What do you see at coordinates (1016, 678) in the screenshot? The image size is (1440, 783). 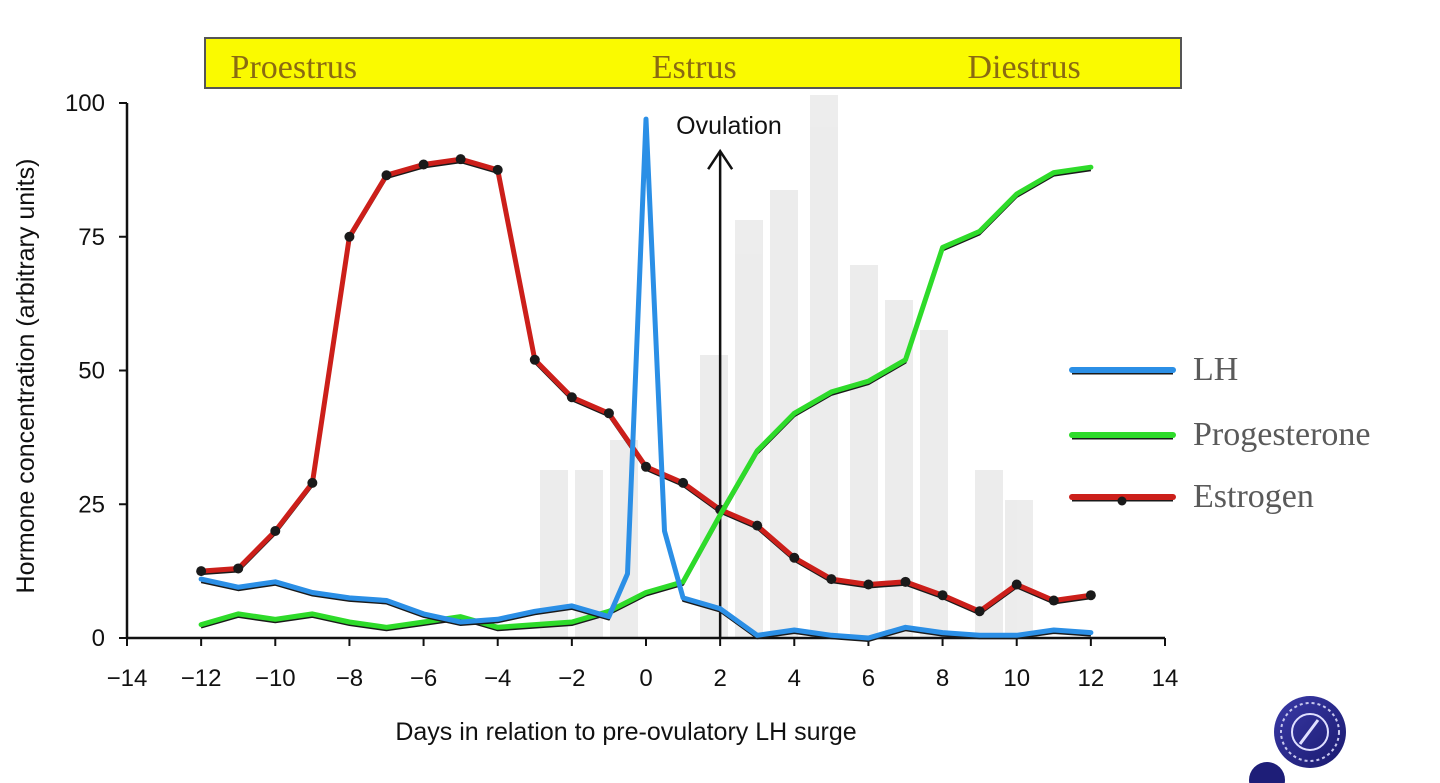 I see `x-tick-label: 10` at bounding box center [1016, 678].